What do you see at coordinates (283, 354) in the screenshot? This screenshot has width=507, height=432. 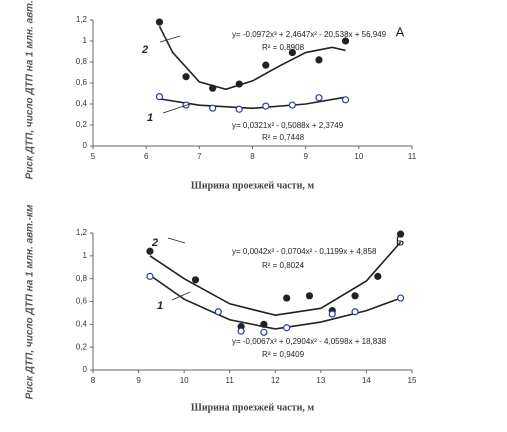 I see `trend-r2: R² = 0,9409` at bounding box center [283, 354].